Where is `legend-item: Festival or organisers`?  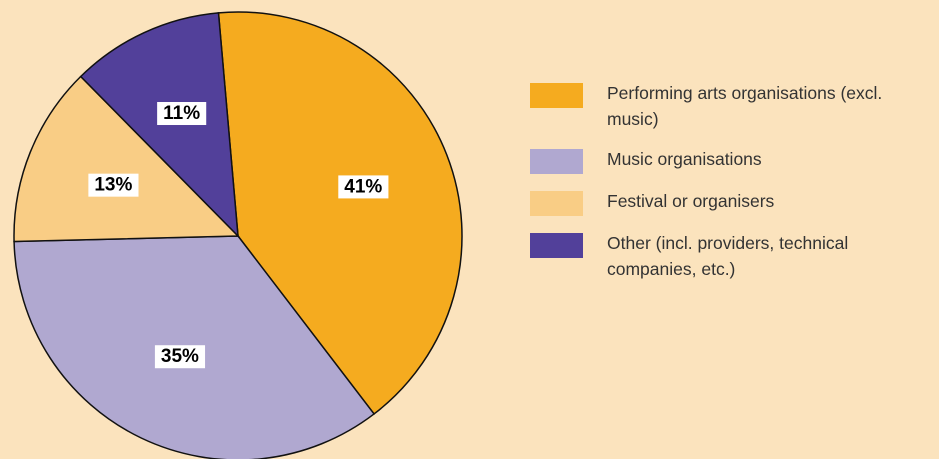
legend-item: Festival or organisers is located at coordinates (732, 202).